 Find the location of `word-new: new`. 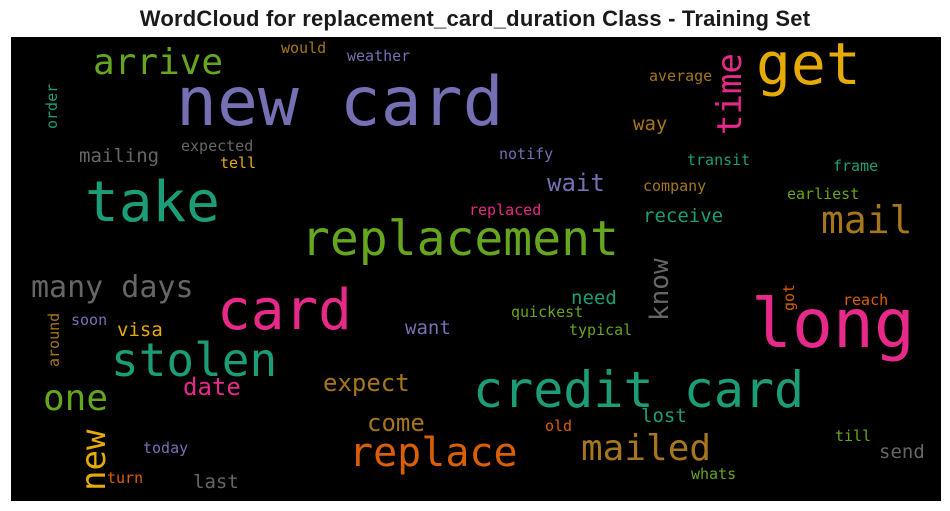

word-new: new is located at coordinates (94, 460).